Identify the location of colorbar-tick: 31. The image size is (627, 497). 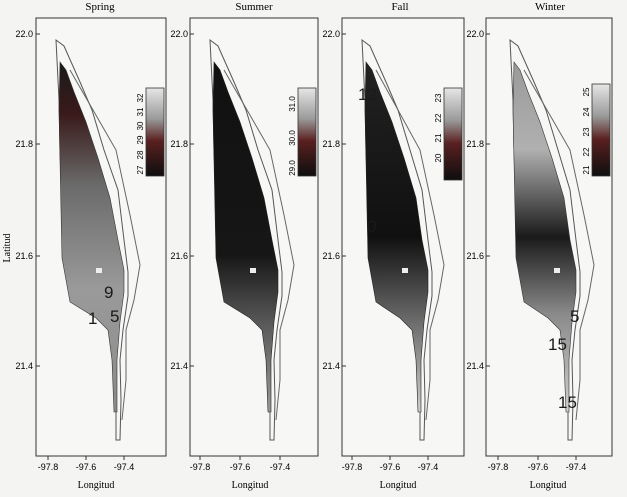
(140, 111).